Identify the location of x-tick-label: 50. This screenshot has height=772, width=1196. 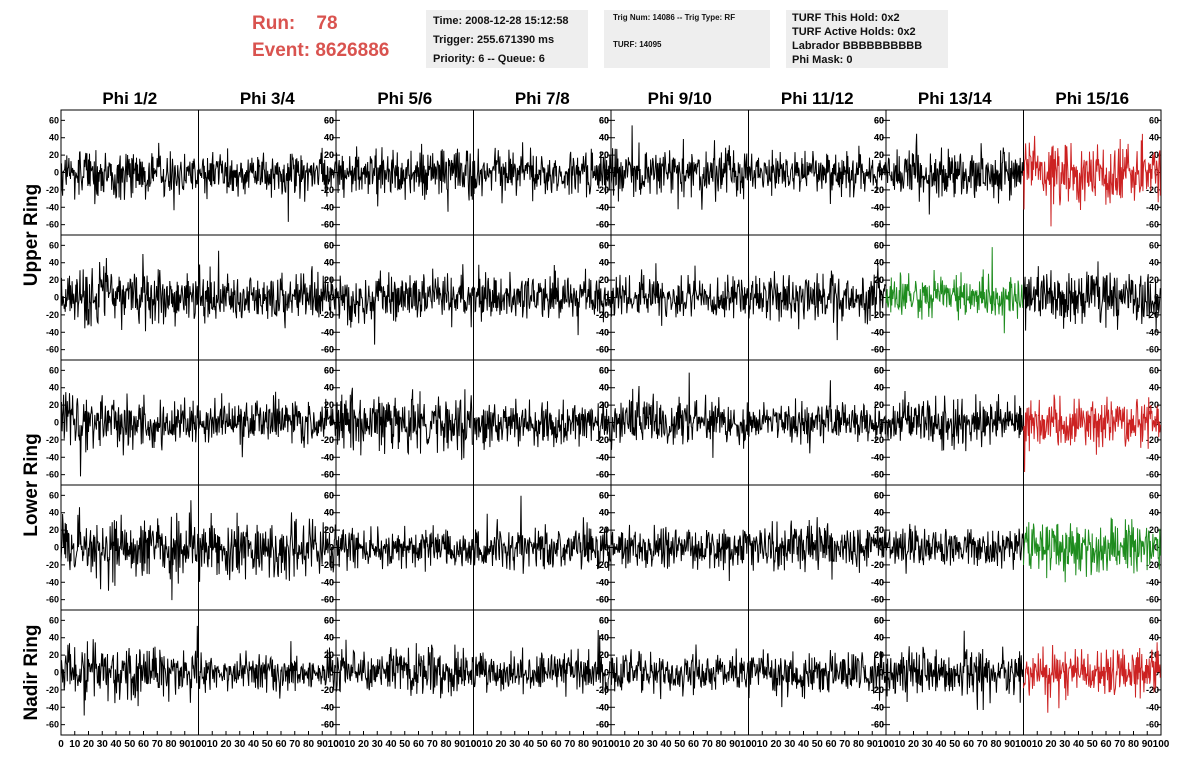
(268, 744).